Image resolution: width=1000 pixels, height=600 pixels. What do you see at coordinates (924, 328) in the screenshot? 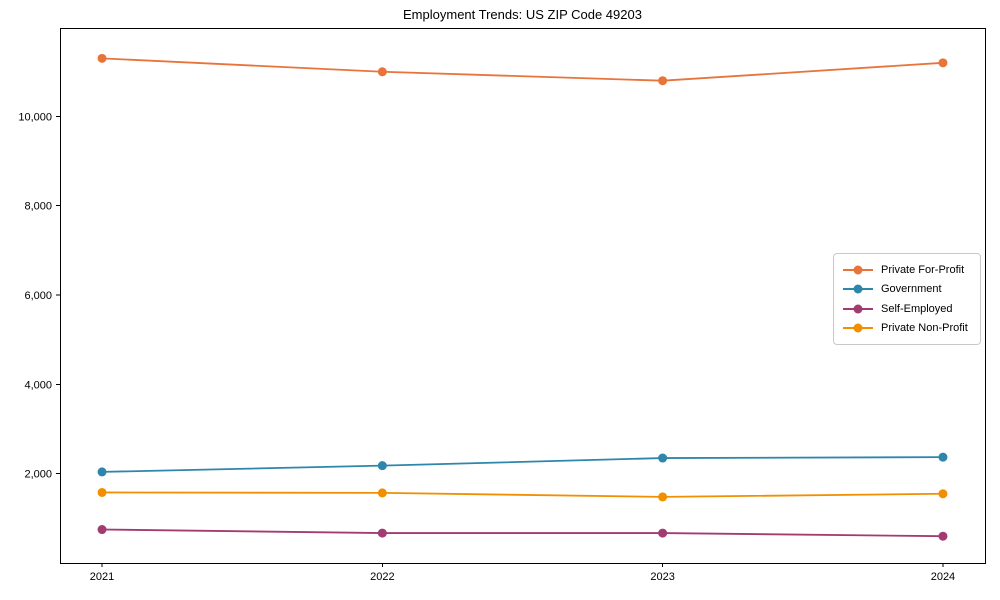
I see `legend-label: Private Non-Profit` at bounding box center [924, 328].